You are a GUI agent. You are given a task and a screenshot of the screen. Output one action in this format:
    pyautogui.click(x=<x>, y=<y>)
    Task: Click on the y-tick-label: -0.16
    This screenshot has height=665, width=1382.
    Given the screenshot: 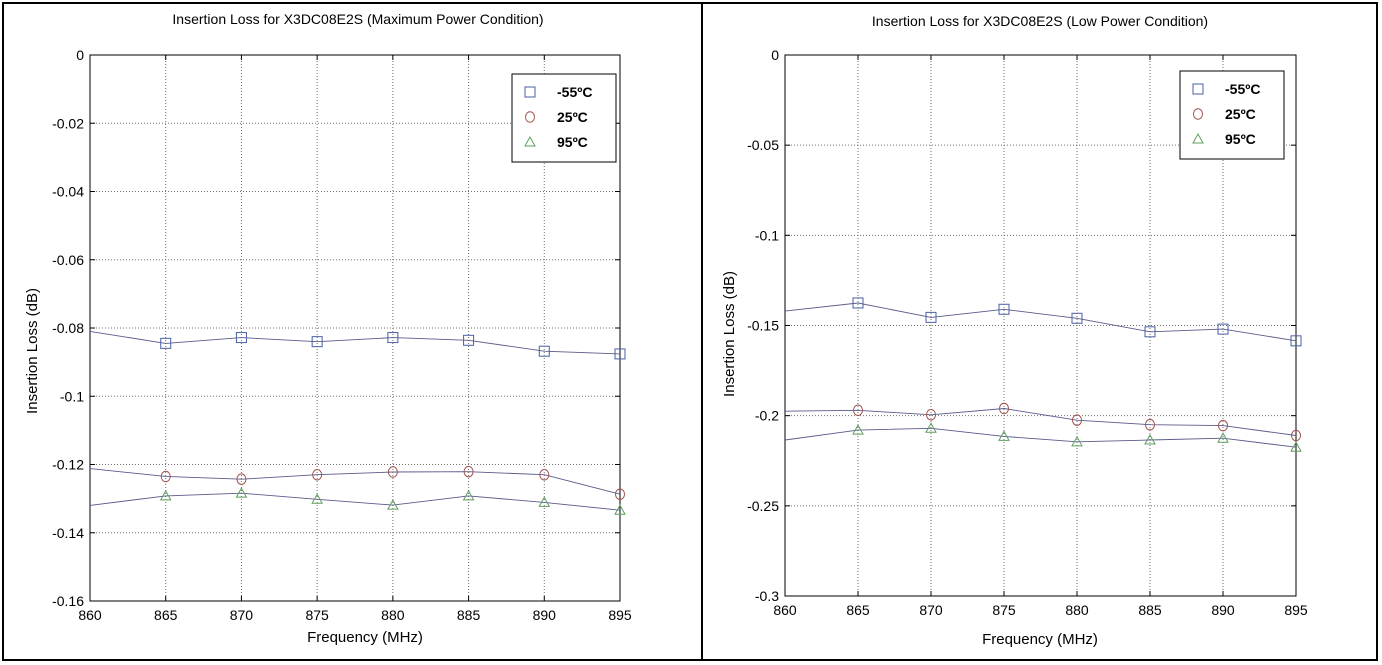 What is the action you would take?
    pyautogui.click(x=68, y=601)
    